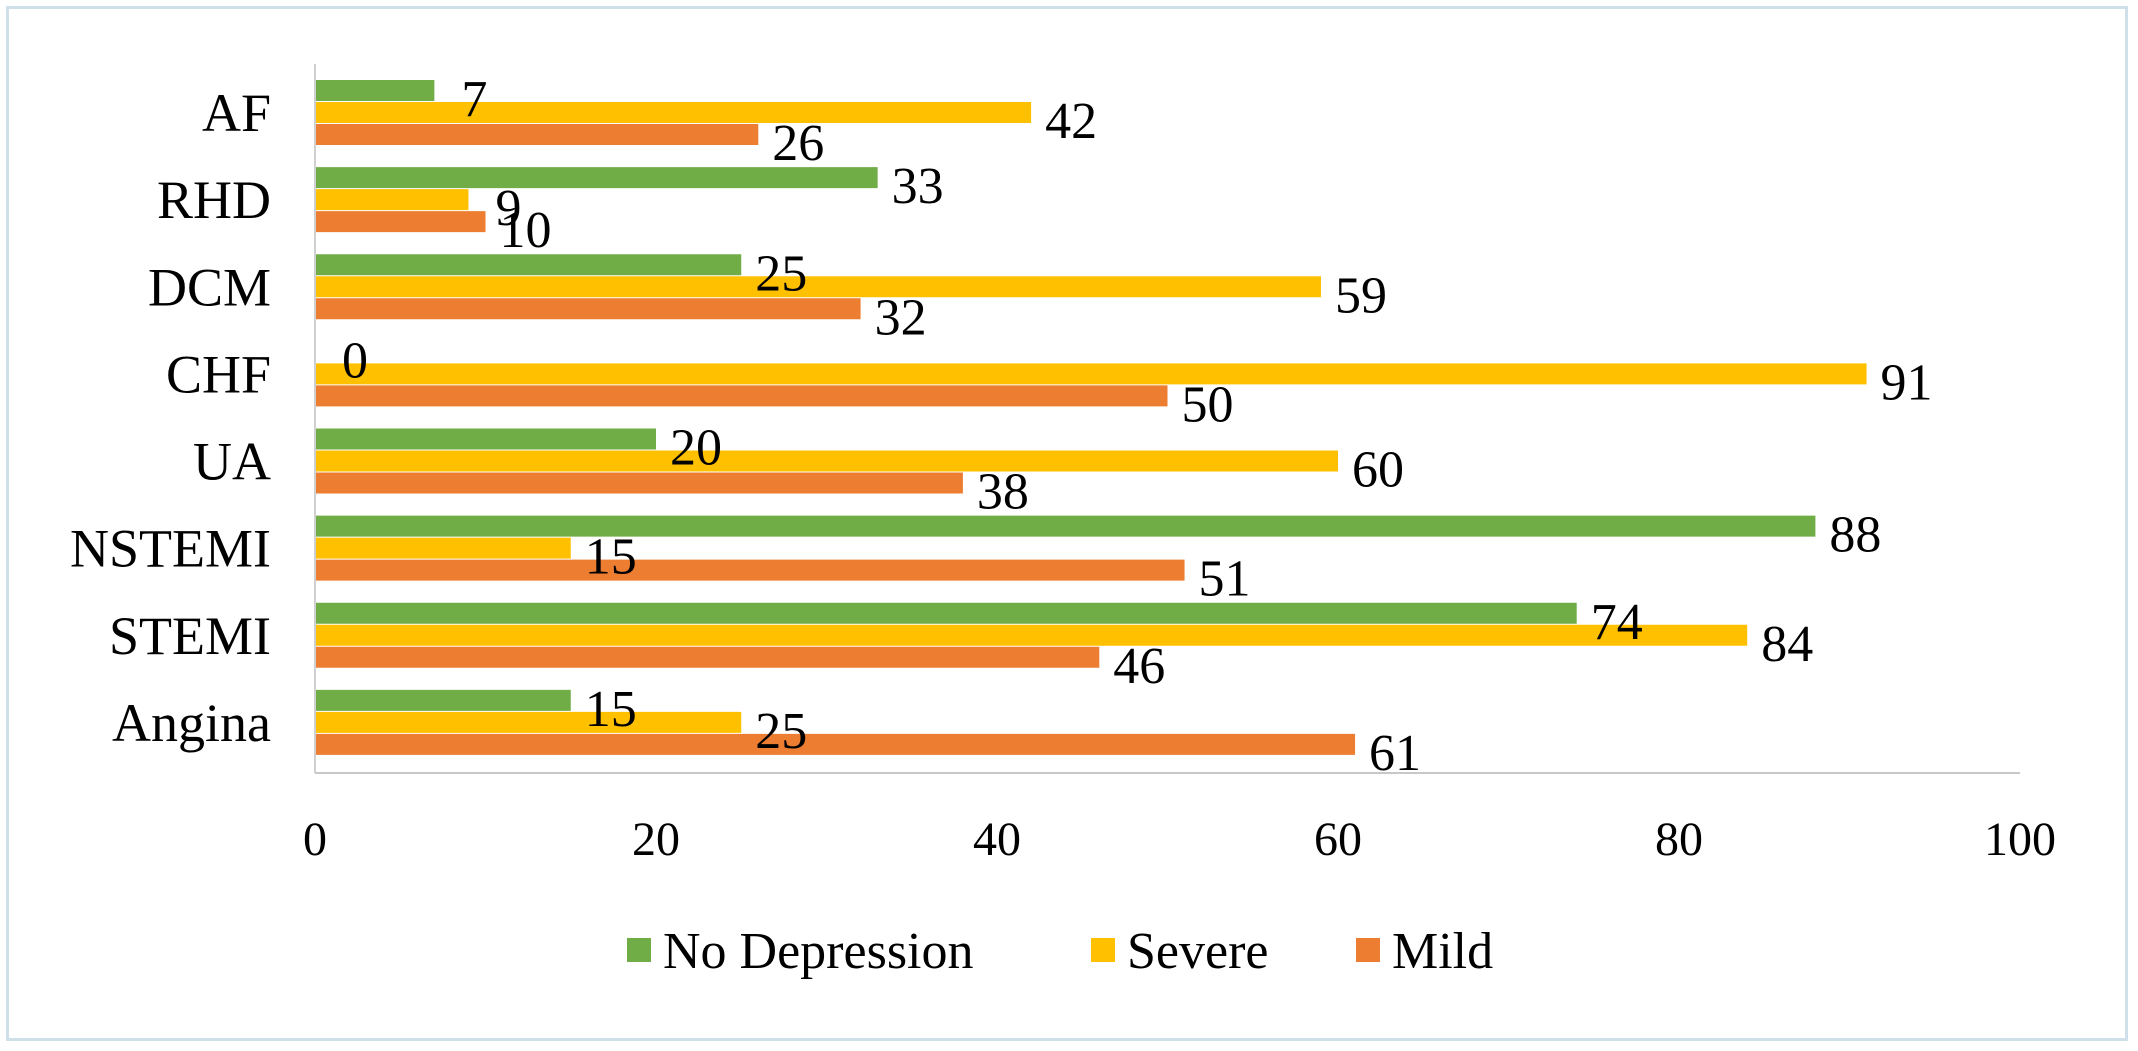 The image size is (2138, 1051). I want to click on bar-no-depression-ua, so click(485, 439).